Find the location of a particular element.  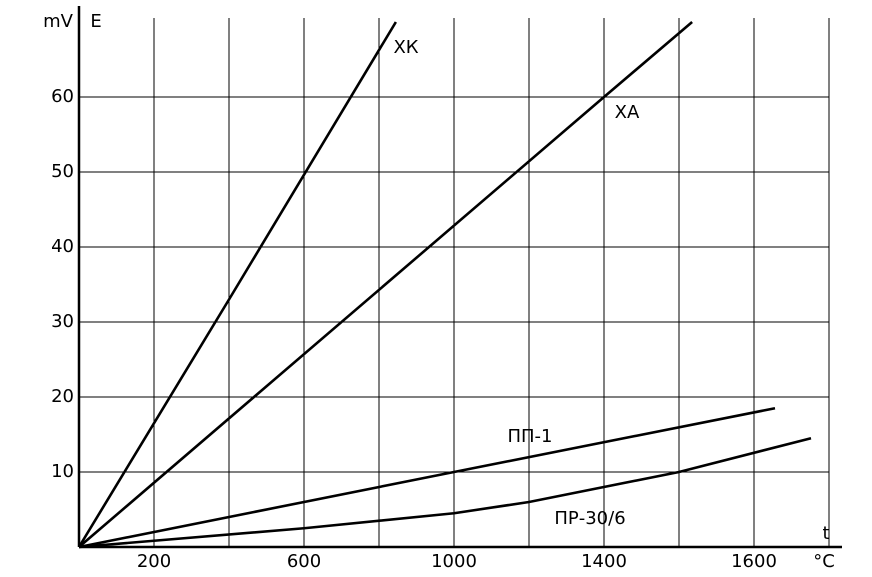

y-tick-label: 50 is located at coordinates (62, 171).